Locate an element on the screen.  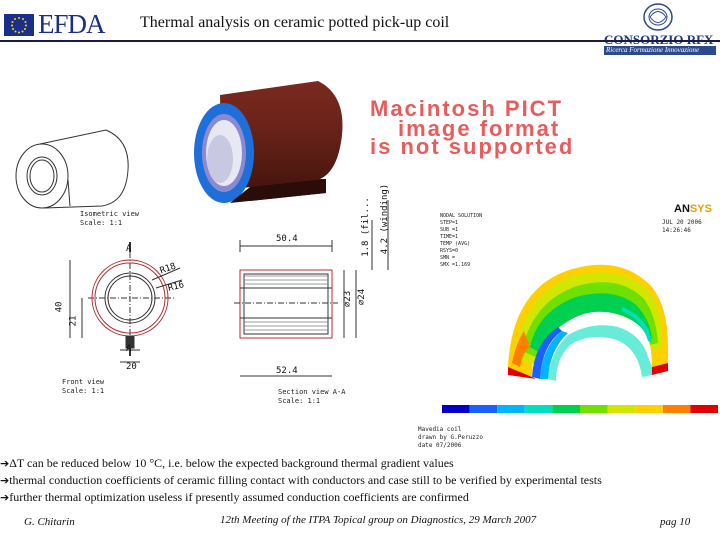
efda-logo: EFDA is located at coordinates (63, 24).